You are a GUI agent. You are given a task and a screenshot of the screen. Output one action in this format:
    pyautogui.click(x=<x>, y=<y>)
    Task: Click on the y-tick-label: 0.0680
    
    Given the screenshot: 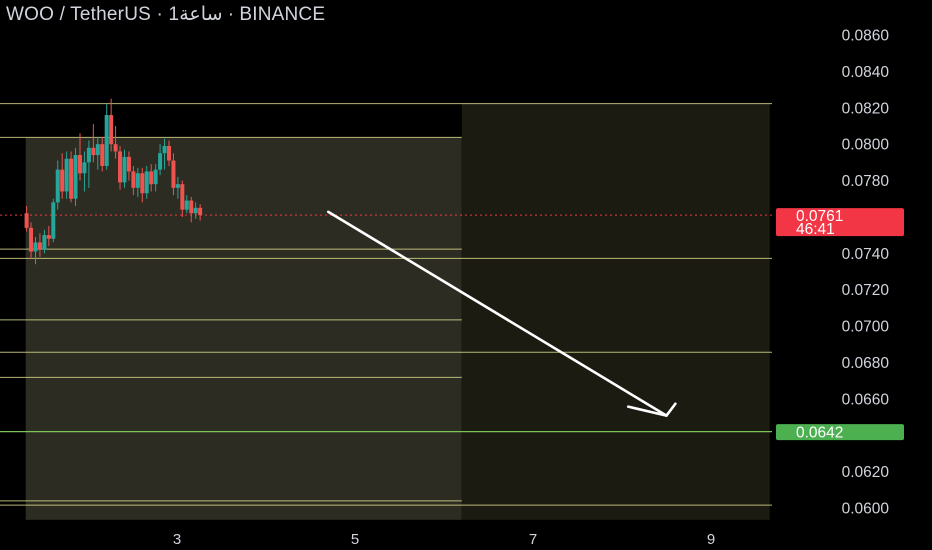 What is the action you would take?
    pyautogui.click(x=866, y=363)
    